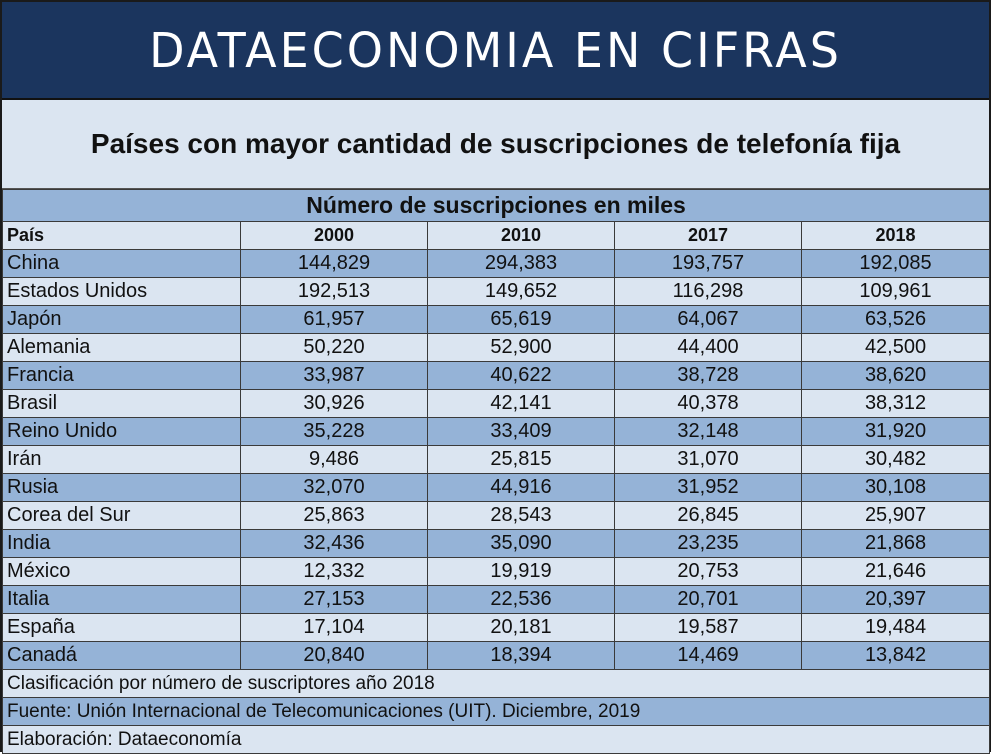  Describe the element at coordinates (521, 235) in the screenshot. I see `header-year-2010: 2010` at that location.